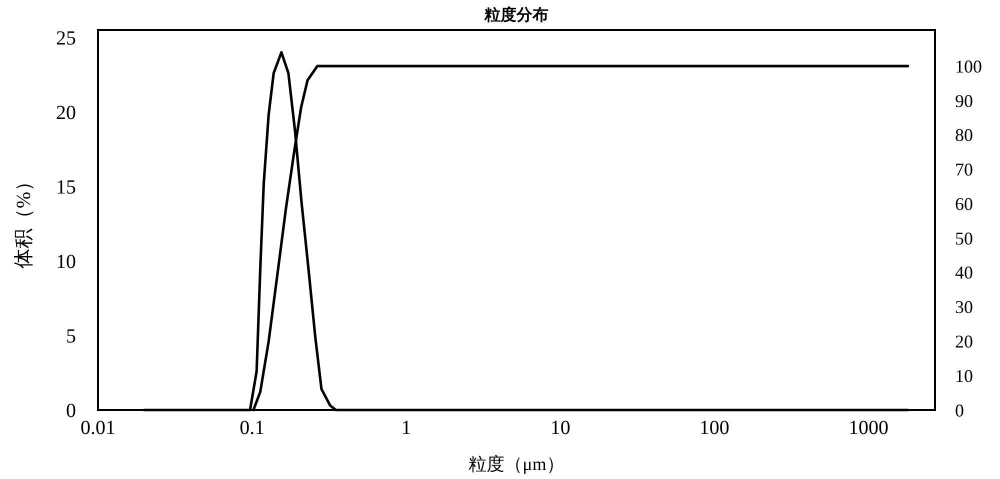 The image size is (1000, 479). I want to click on chart-title: 粒度分布, so click(516, 14).